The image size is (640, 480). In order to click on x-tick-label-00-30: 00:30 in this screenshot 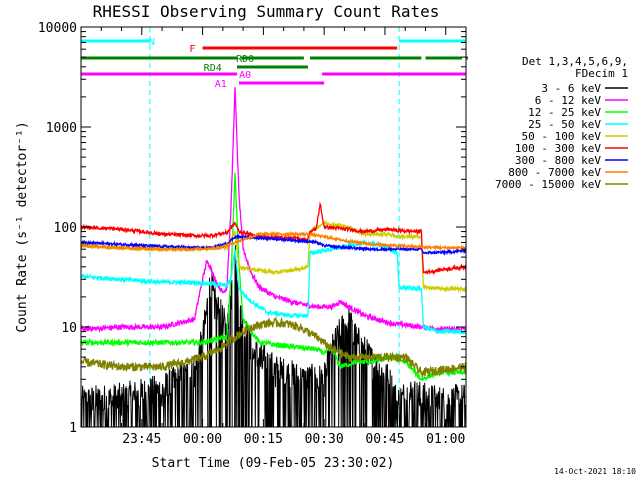, I will do `click(324, 439)`.